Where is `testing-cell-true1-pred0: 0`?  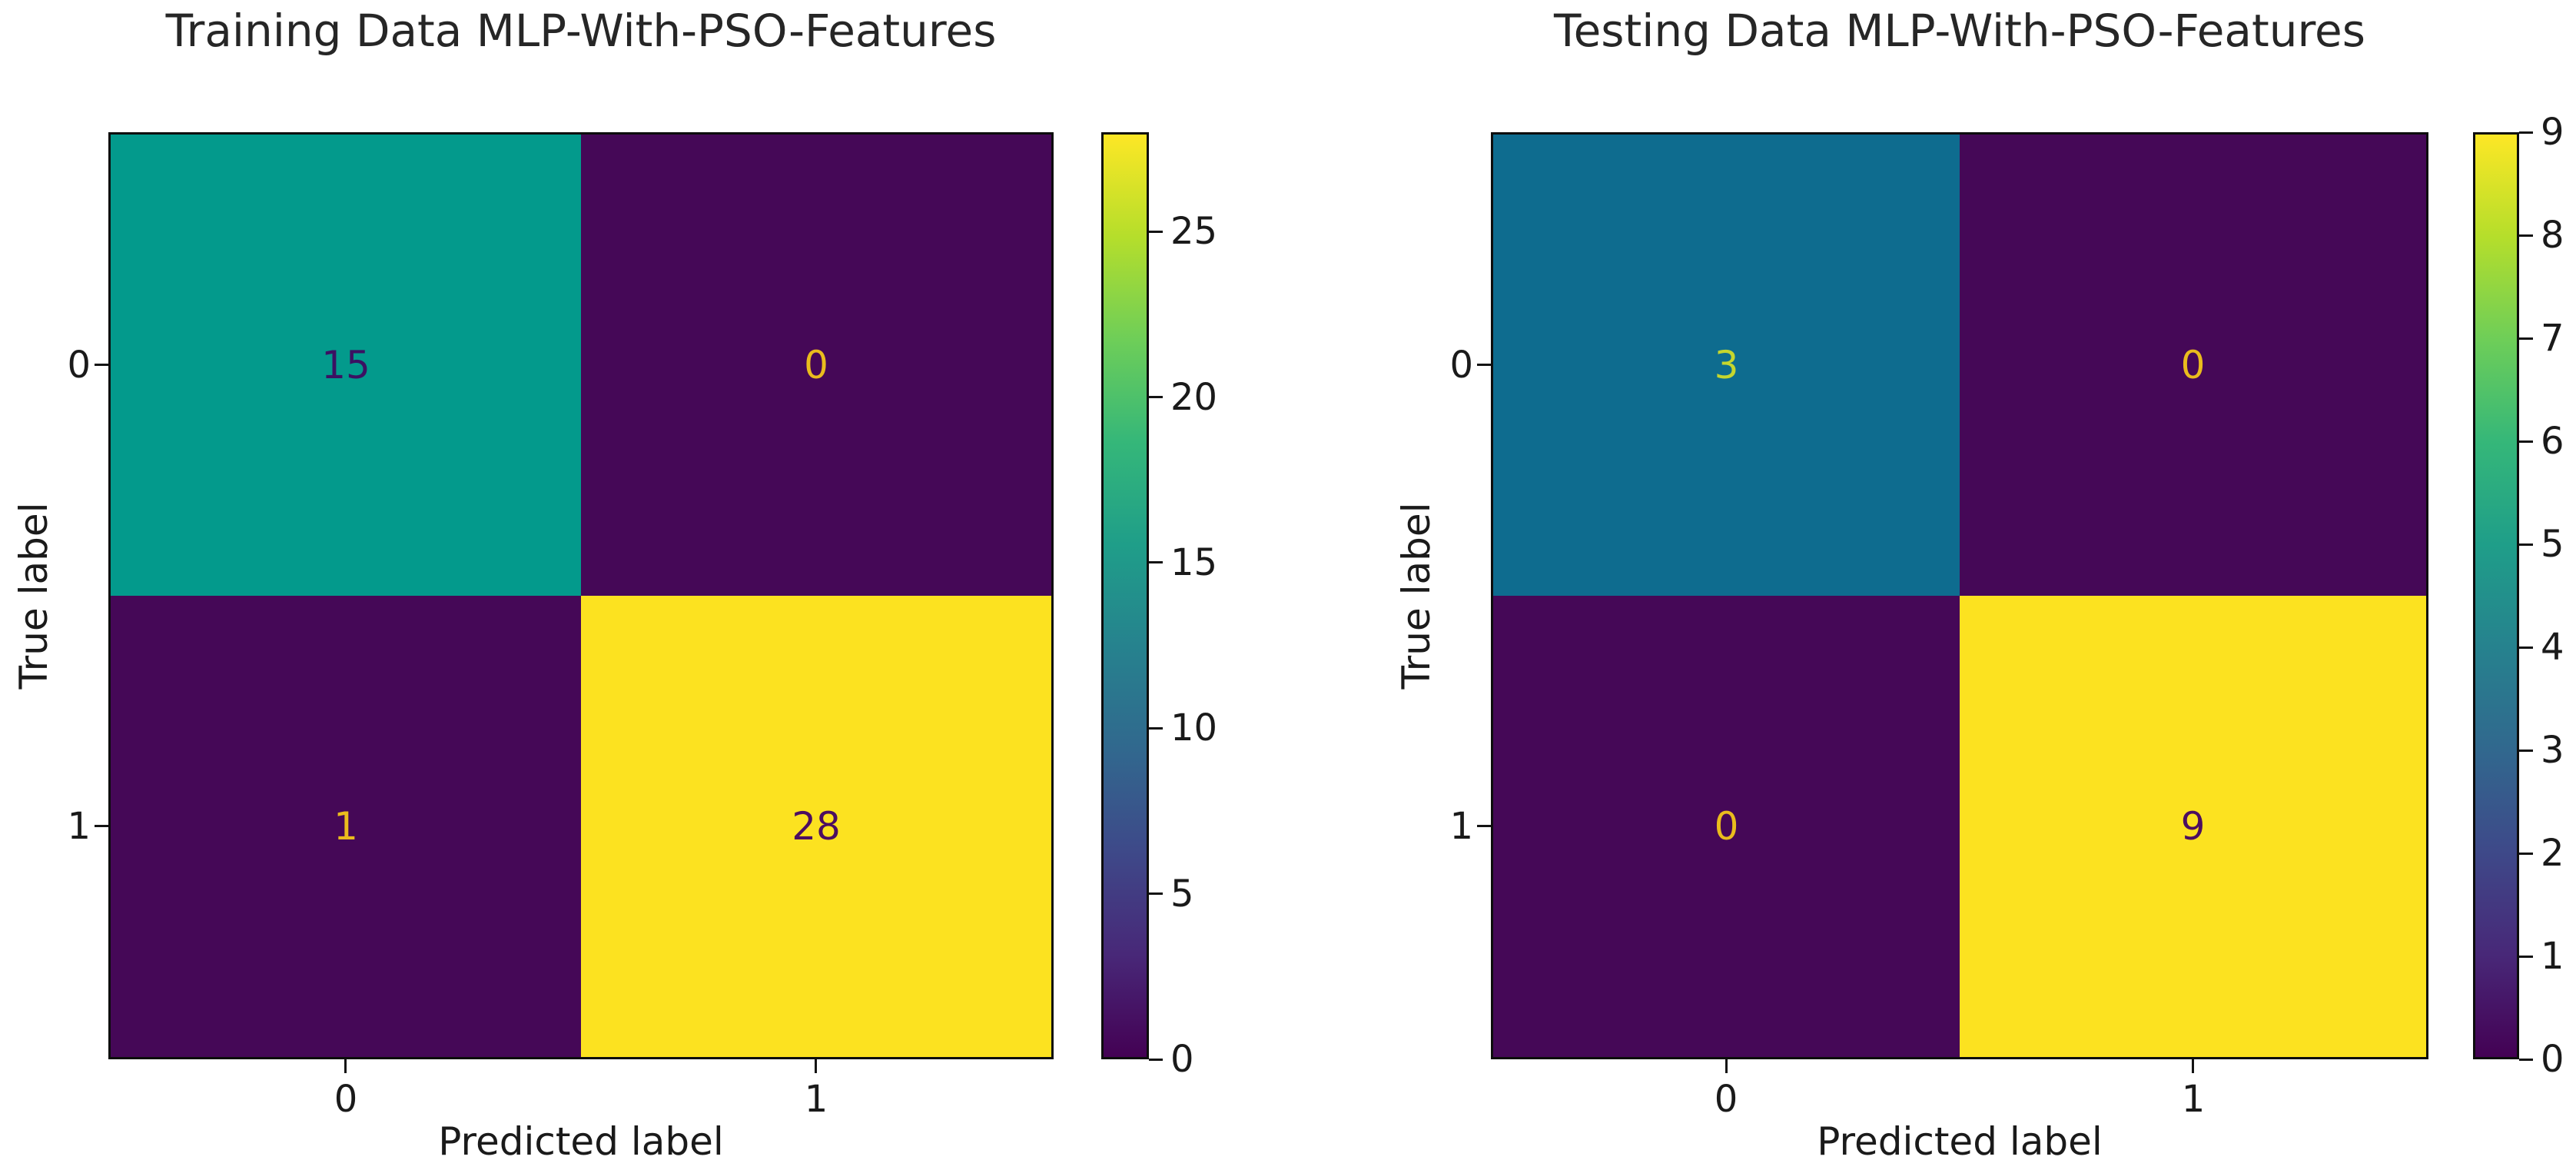
testing-cell-true1-pred0: 0 is located at coordinates (1727, 826).